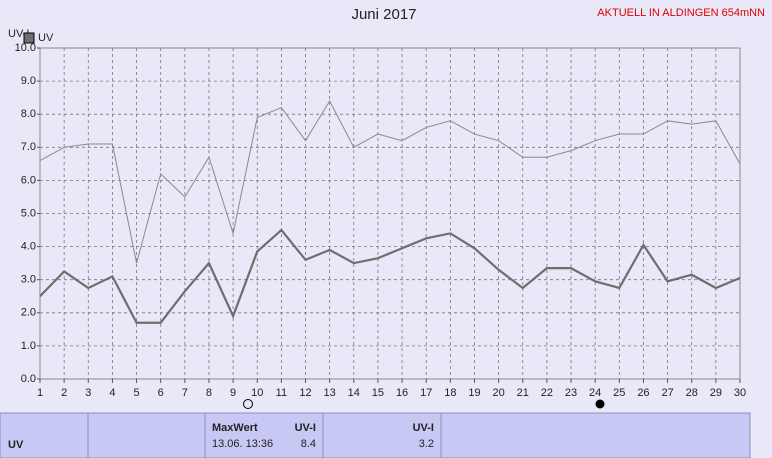 The image size is (772, 458). Describe the element at coordinates (28, 213) in the screenshot. I see `y-tick-label: 5.0` at that location.